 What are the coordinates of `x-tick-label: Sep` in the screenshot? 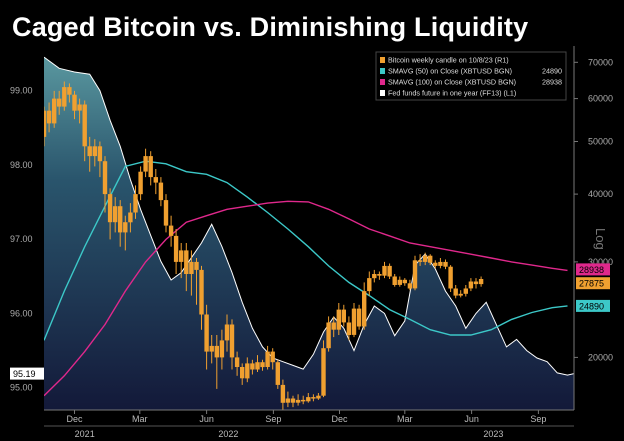 It's located at (538, 419).